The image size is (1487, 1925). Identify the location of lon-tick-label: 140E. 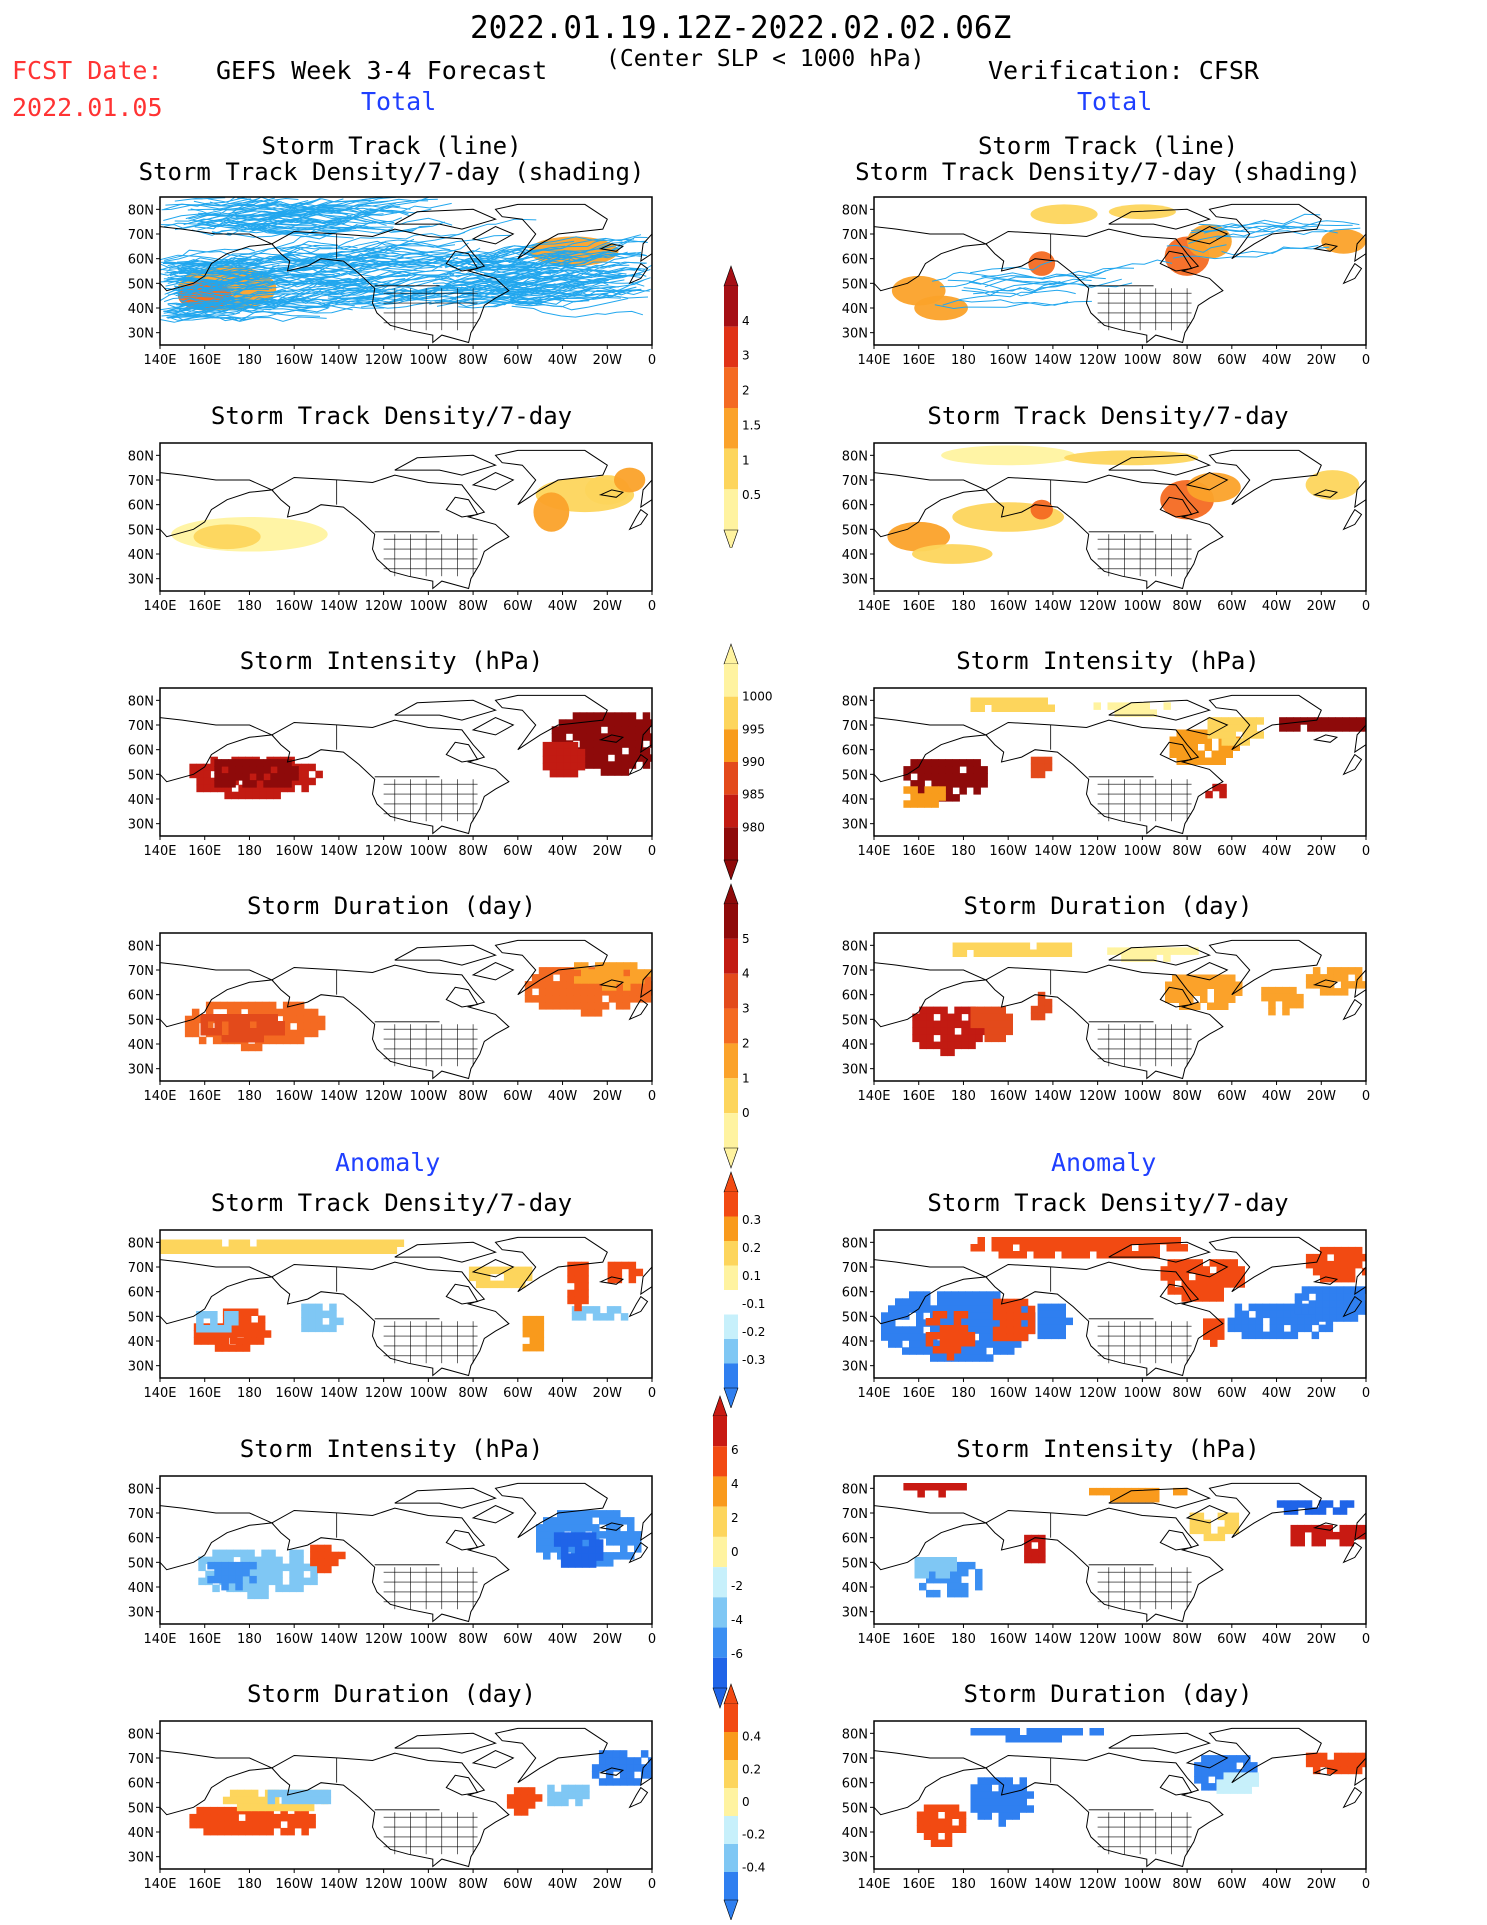
(159, 1639).